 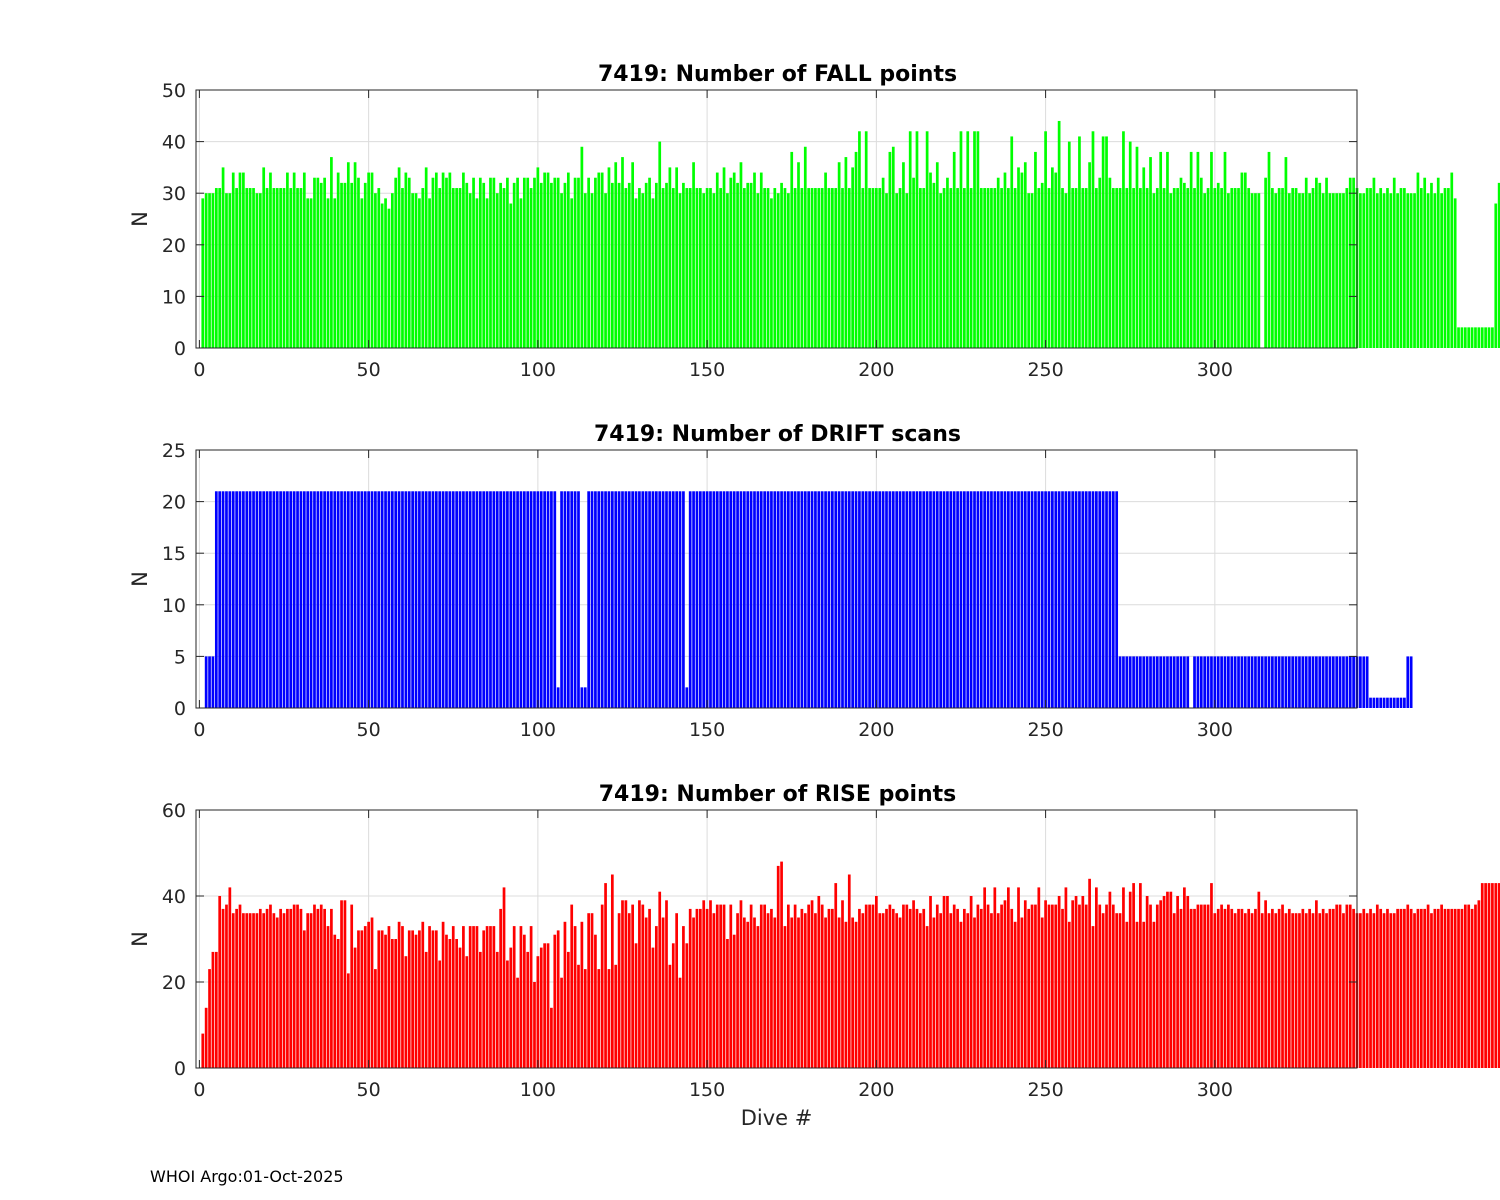 What do you see at coordinates (199, 1090) in the screenshot?
I see `x-tick-label: 0` at bounding box center [199, 1090].